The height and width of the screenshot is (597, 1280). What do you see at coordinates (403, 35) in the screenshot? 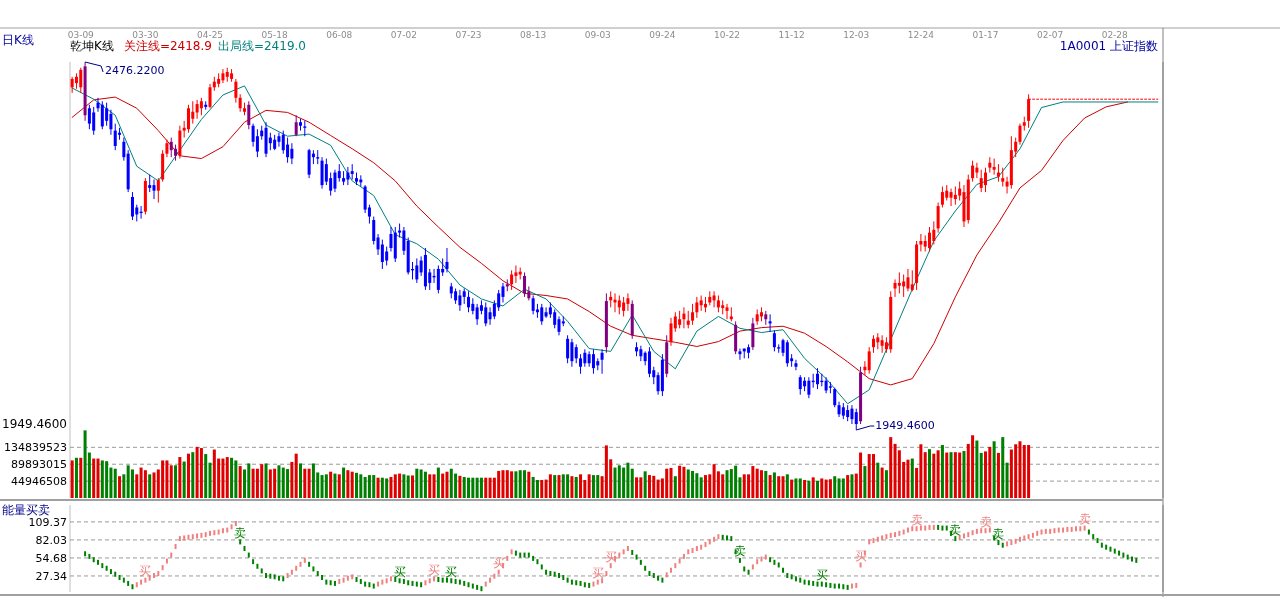
I see `x-tick-label: 07-02` at bounding box center [403, 35].